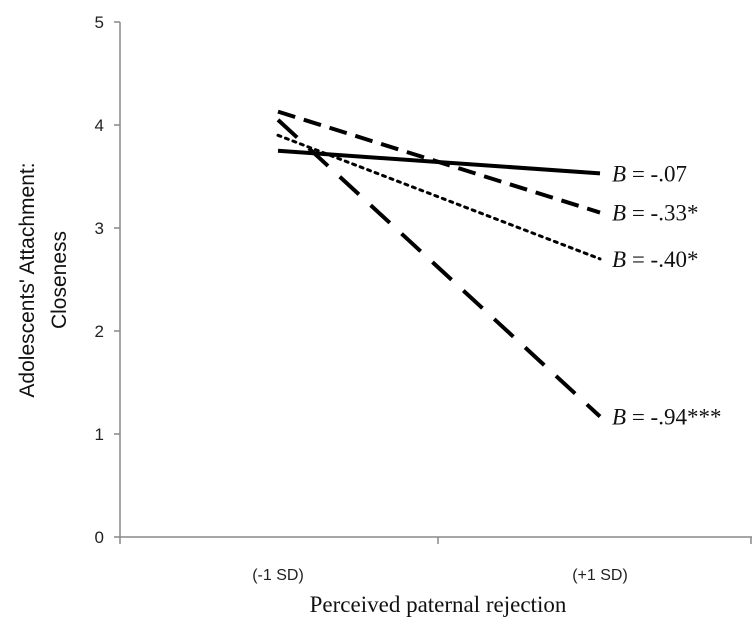  Describe the element at coordinates (99, 22) in the screenshot. I see `y-tick-label: 5` at that location.